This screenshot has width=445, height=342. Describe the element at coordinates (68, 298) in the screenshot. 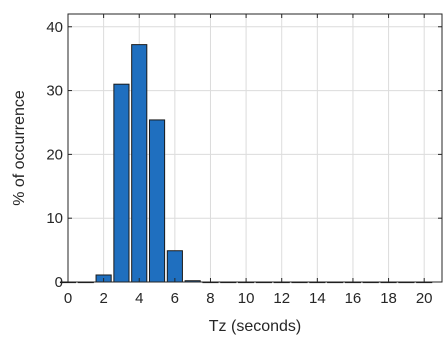

I see `x-tick-label: 0` at that location.